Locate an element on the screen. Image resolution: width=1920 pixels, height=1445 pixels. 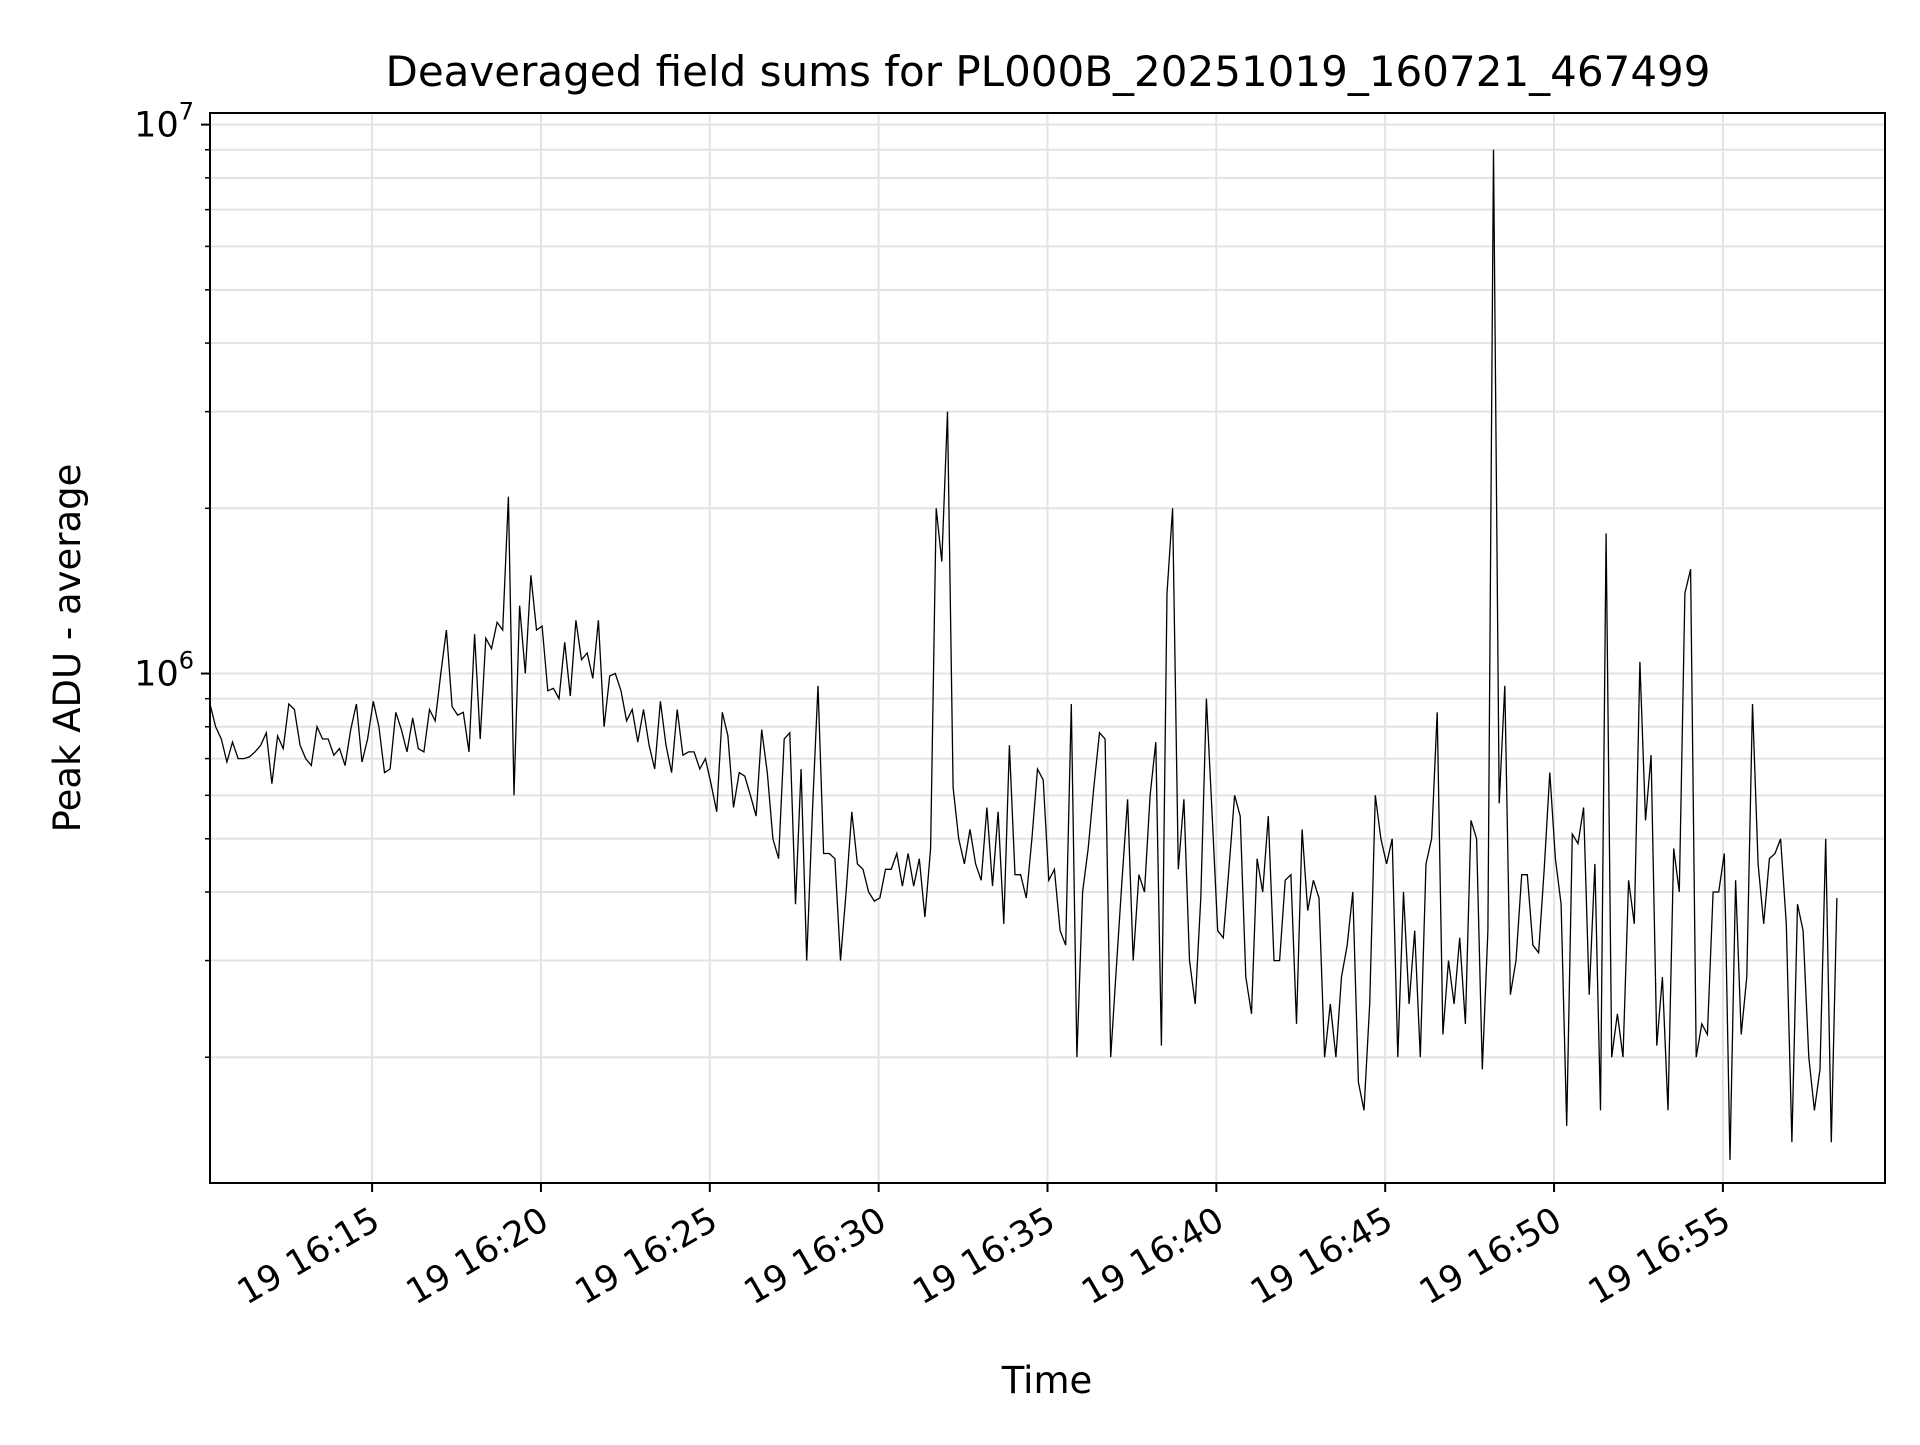
x-axis-label: Time is located at coordinates (1047, 1380).